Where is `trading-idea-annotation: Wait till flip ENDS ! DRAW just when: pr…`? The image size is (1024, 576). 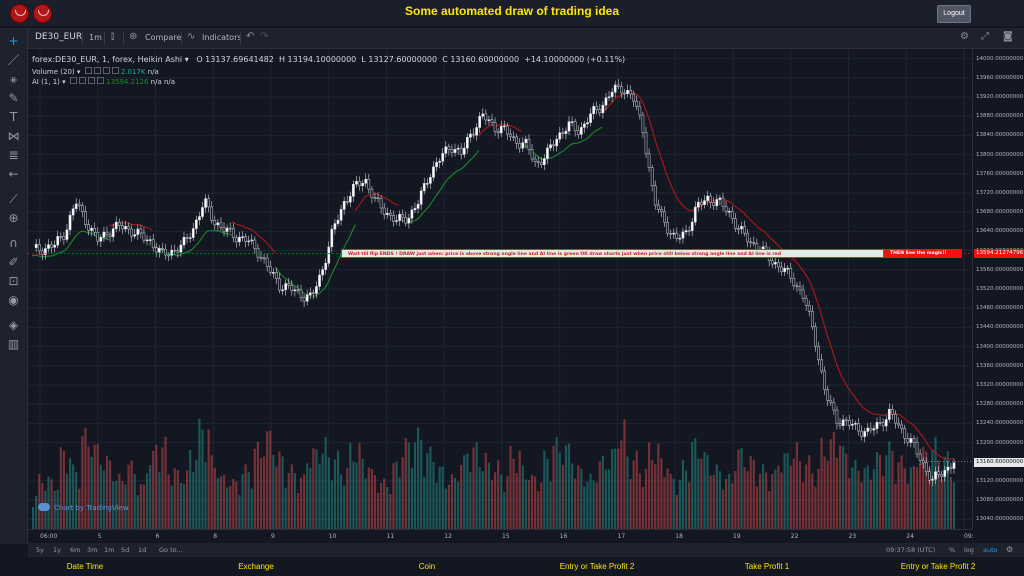 trading-idea-annotation: Wait till flip ENDS ! DRAW just when: pr… is located at coordinates (612, 253).